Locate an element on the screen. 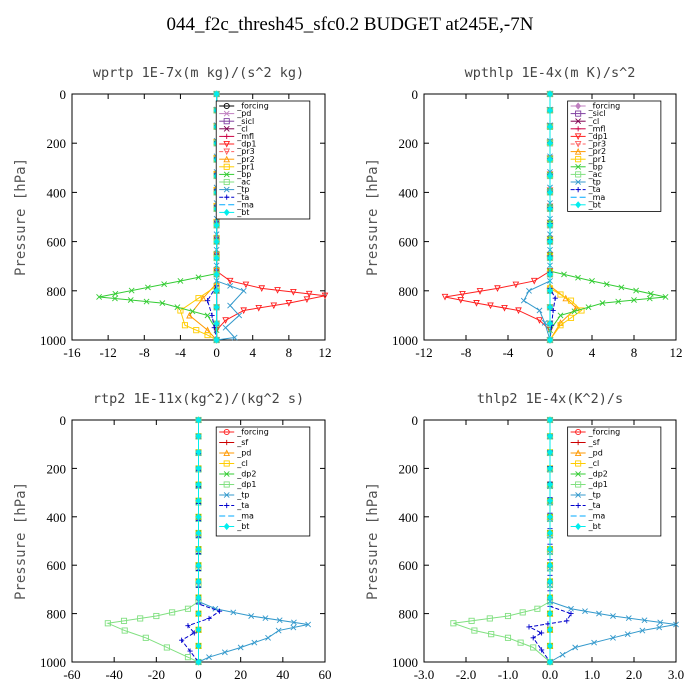  x-tick-label: 2.0 is located at coordinates (634, 674).